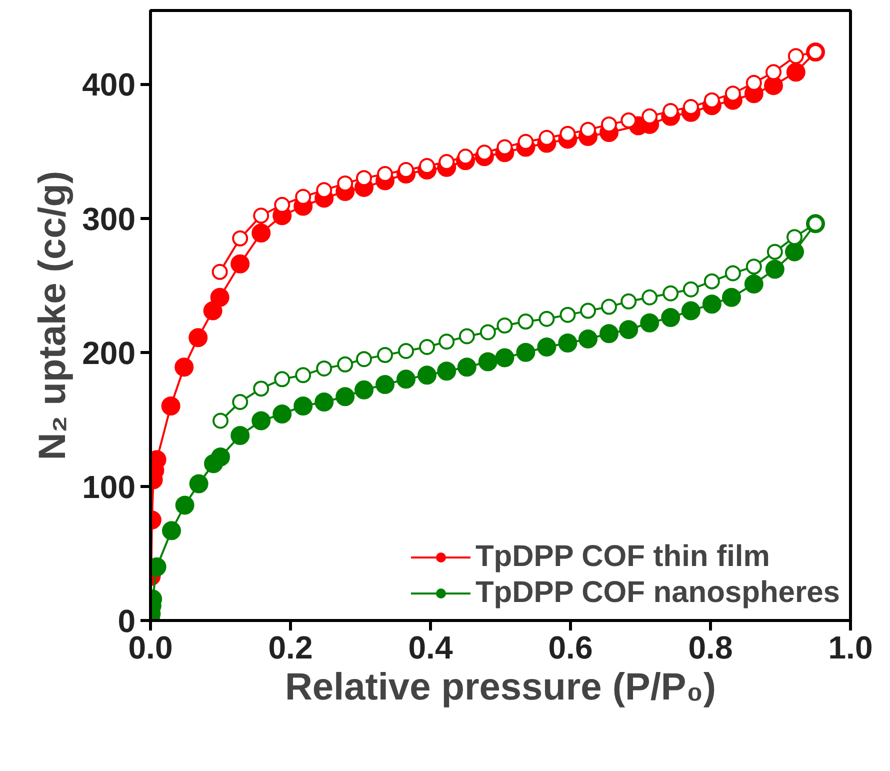 The image size is (890, 771). I want to click on x-axis-title: Relative pressure (P/P₀), so click(500, 687).